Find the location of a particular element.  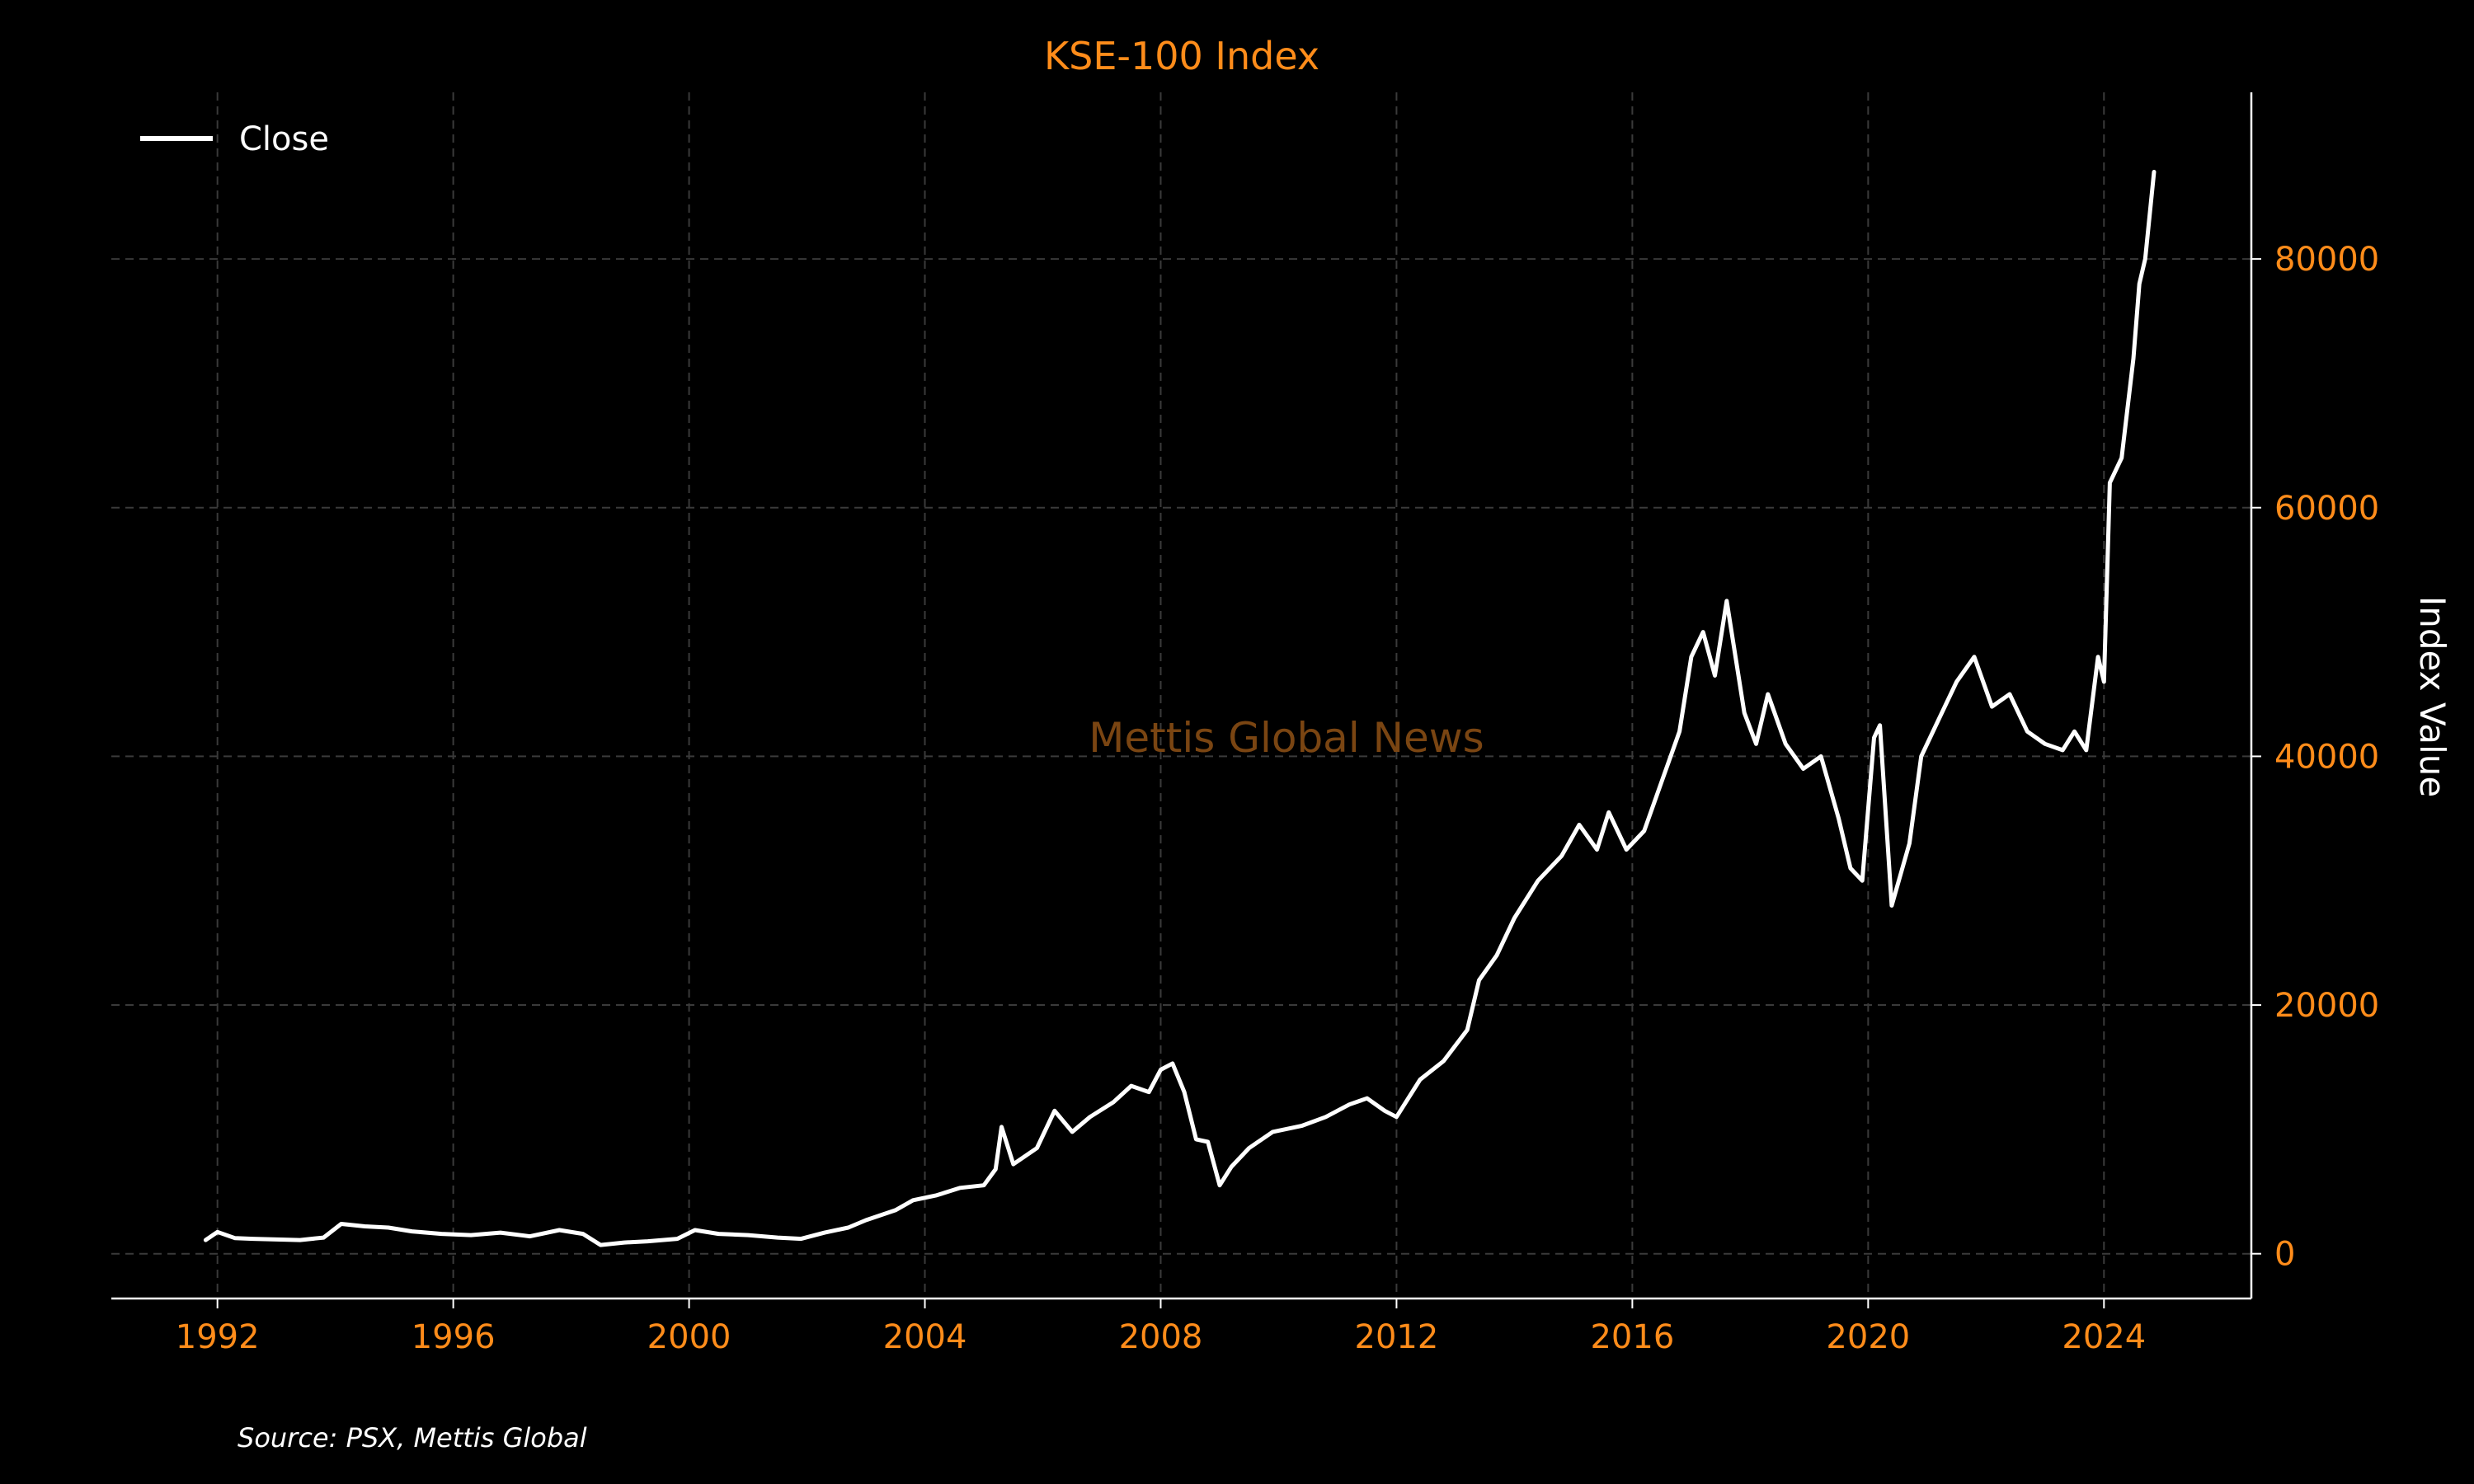

x-tick-label: 2020 is located at coordinates (1868, 1337).